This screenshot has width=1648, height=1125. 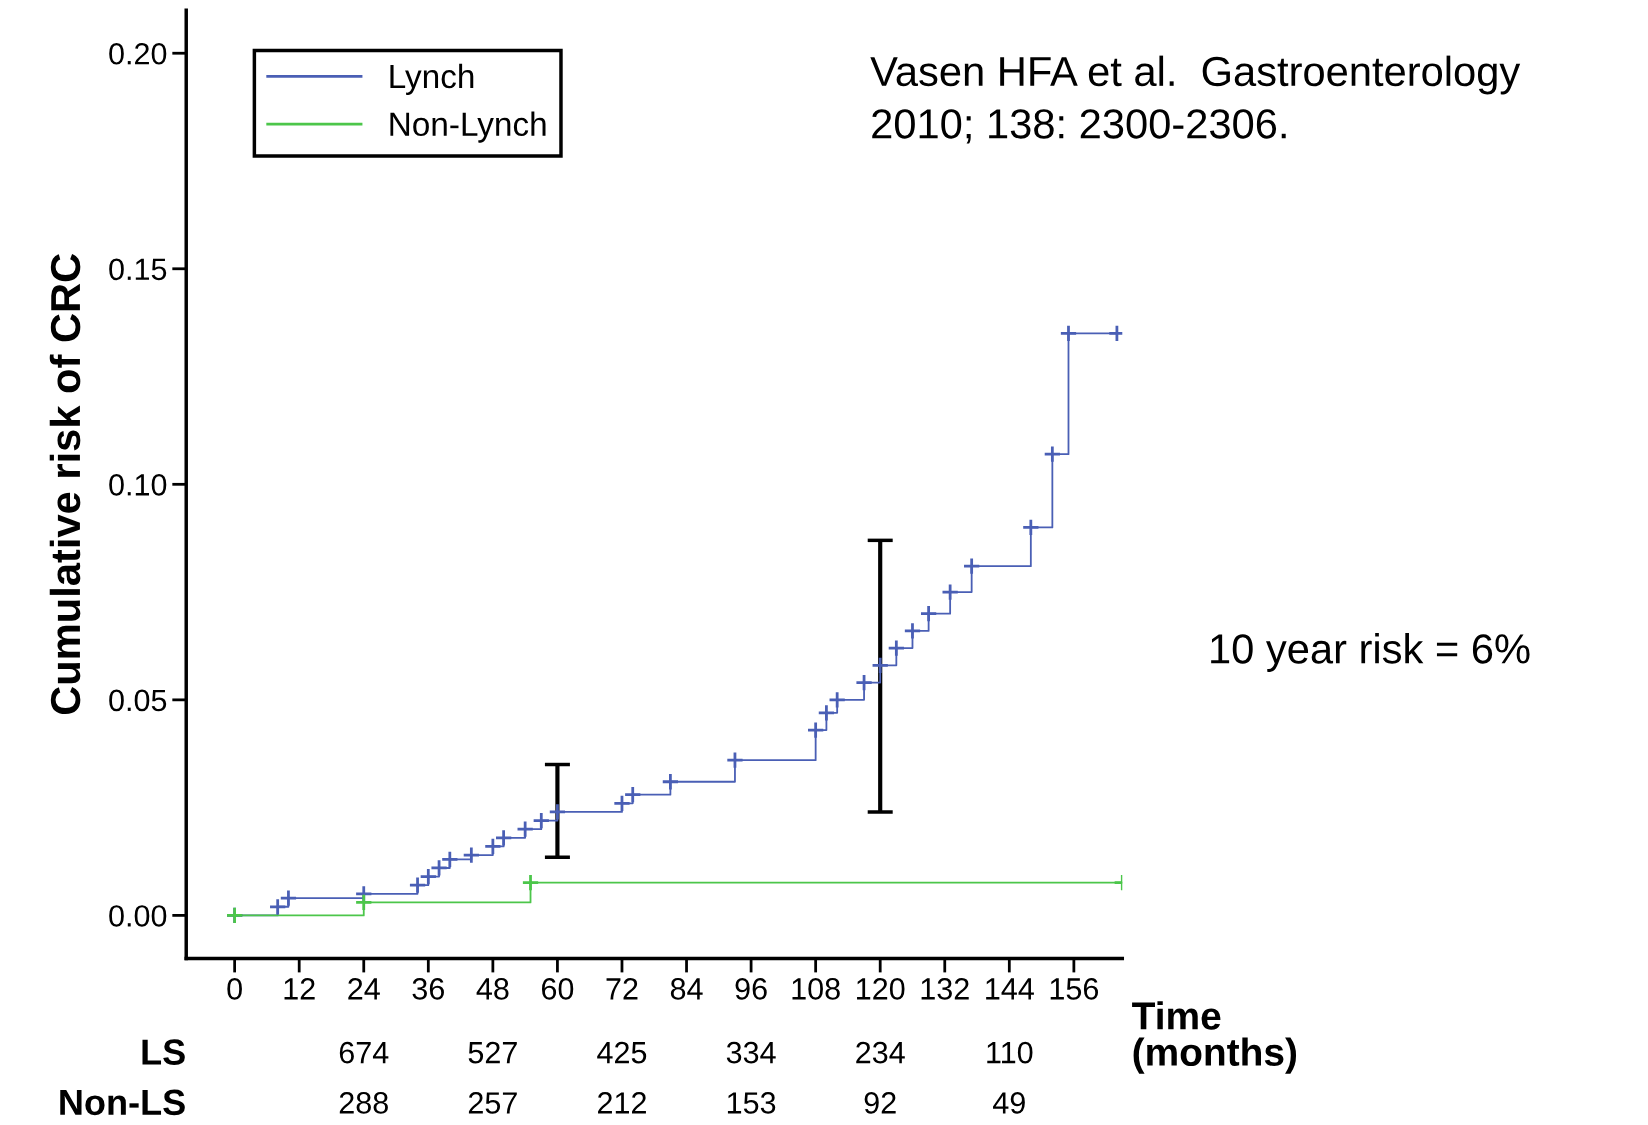 What do you see at coordinates (622, 1103) in the screenshot?
I see `text: 212` at bounding box center [622, 1103].